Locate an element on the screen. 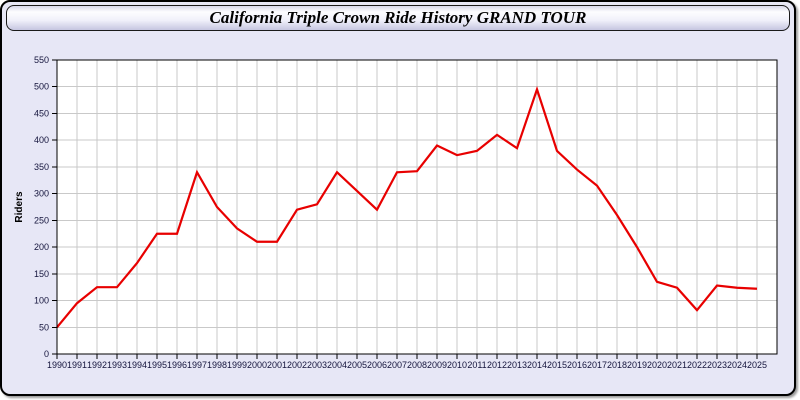 This screenshot has height=400, width=800. x-tick-label: 2007 is located at coordinates (397, 365).